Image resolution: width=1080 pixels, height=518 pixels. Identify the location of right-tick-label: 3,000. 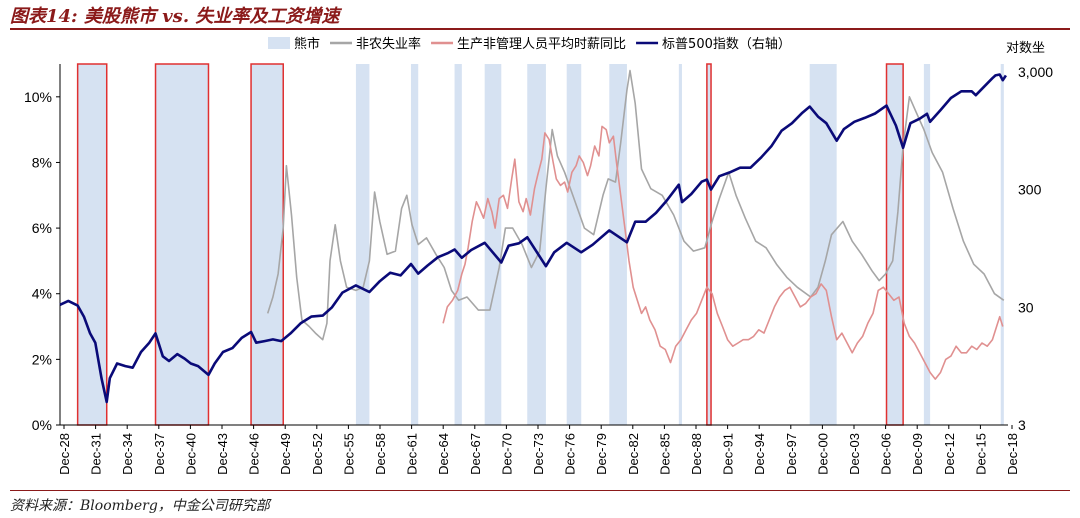
(1035, 72).